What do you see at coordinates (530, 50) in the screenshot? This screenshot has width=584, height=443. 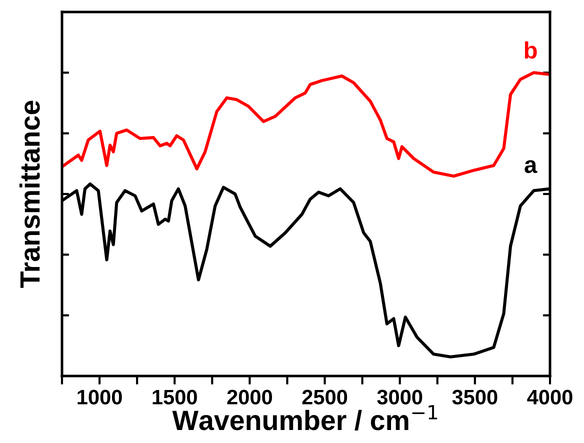 I see `series-label: b` at bounding box center [530, 50].